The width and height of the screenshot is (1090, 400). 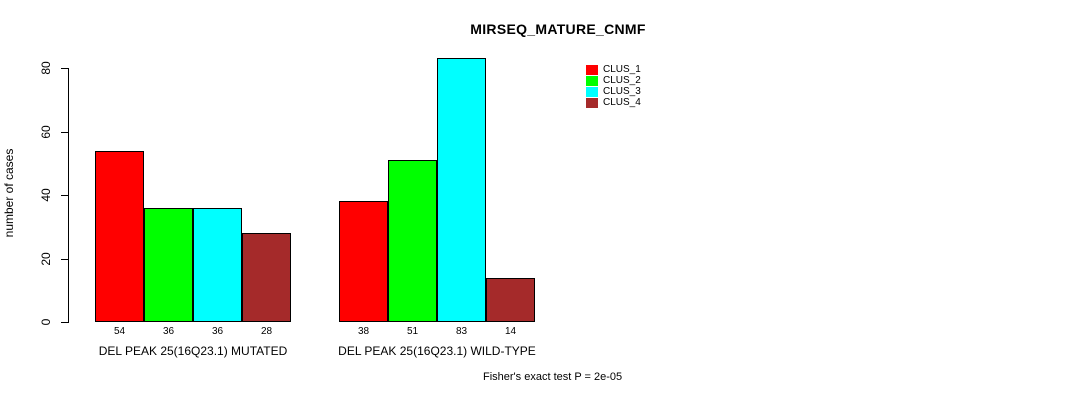 I want to click on legend-row-CLUS_3: CLUS_3, so click(x=613, y=91).